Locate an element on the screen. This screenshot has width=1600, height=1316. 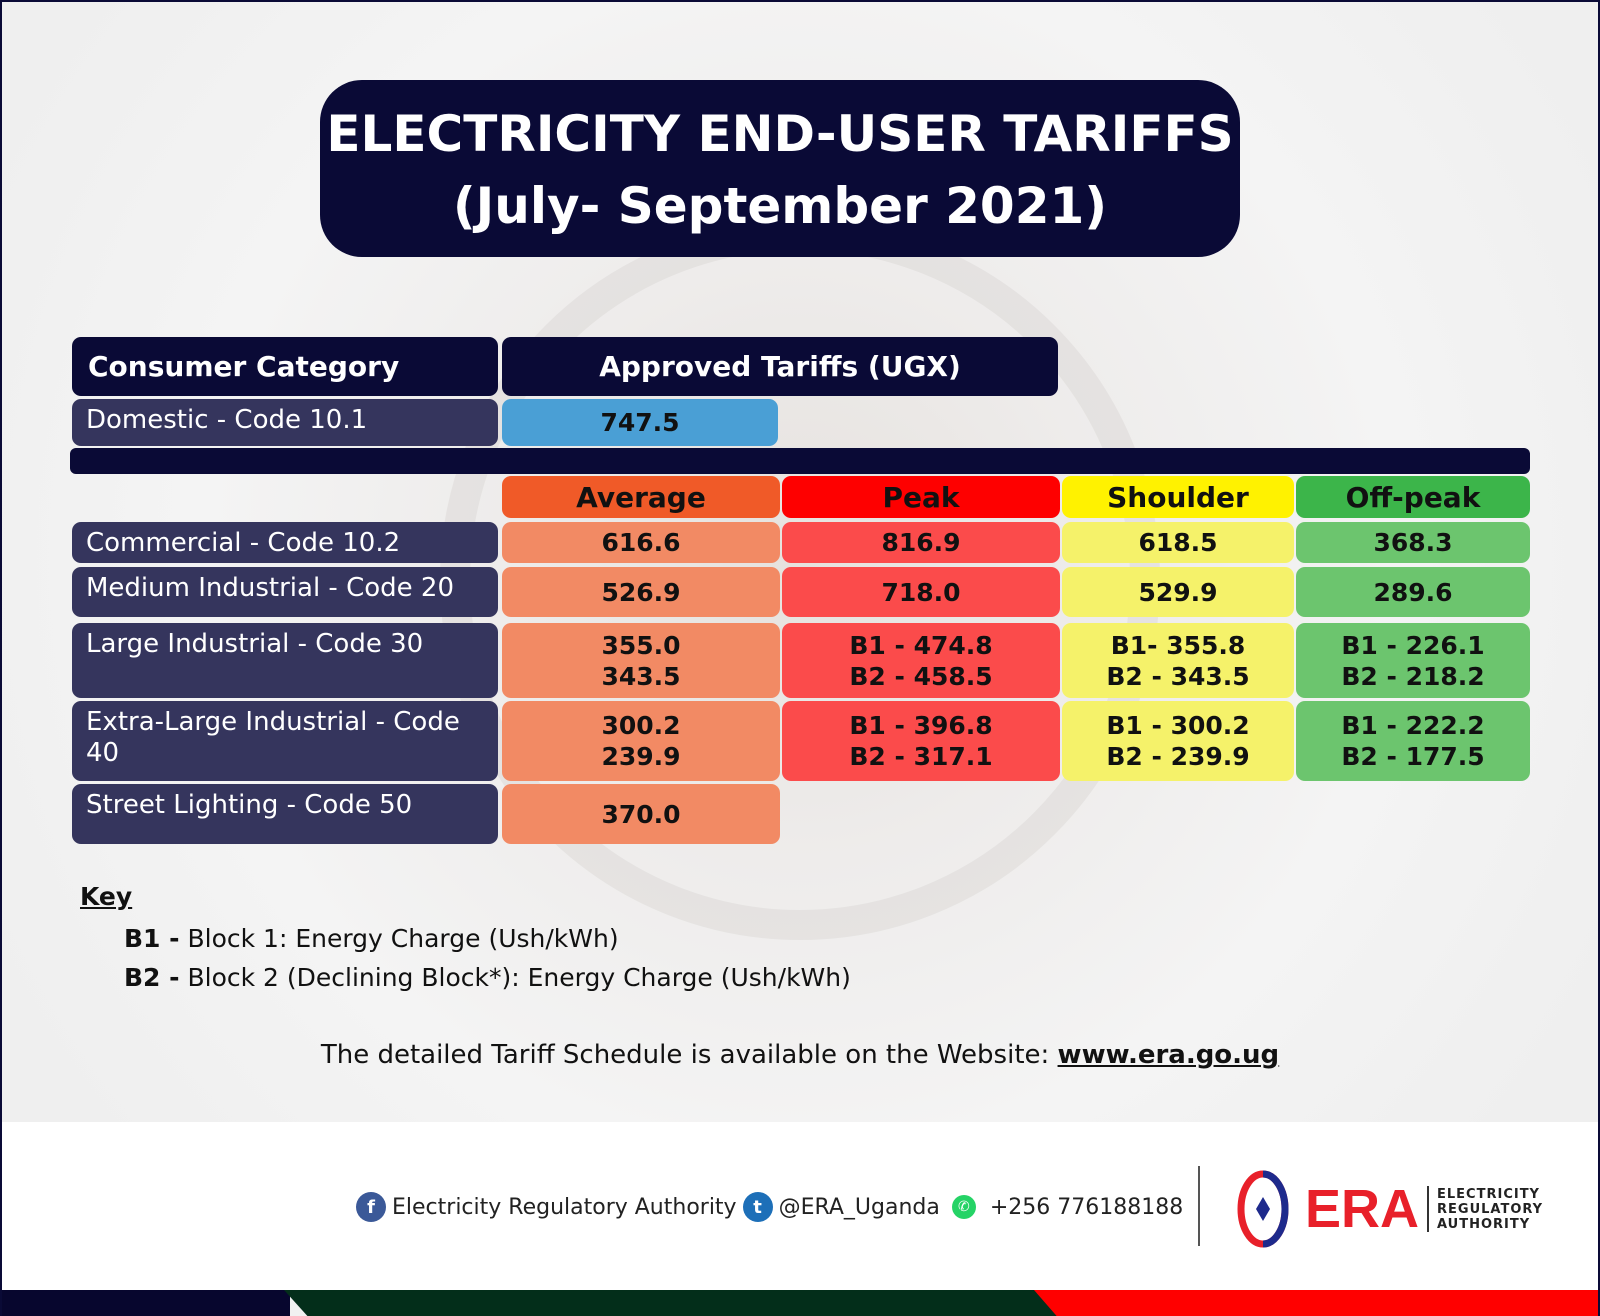
tariff-value: 289.6 is located at coordinates (1413, 592).